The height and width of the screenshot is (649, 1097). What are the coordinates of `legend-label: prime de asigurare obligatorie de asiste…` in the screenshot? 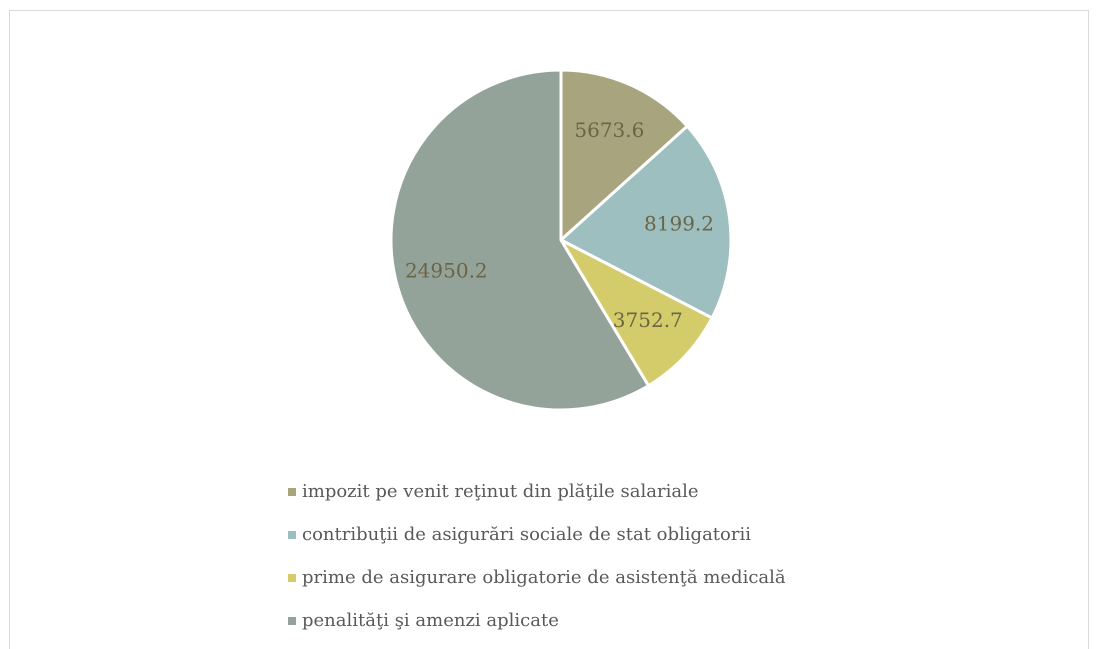 It's located at (544, 577).